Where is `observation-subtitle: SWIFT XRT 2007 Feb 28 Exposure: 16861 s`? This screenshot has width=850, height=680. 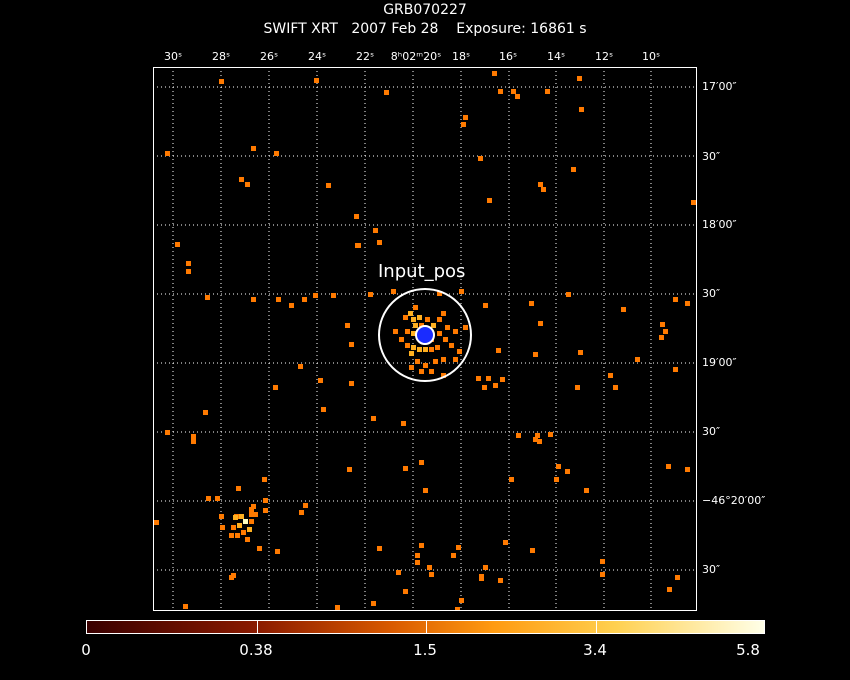
observation-subtitle: SWIFT XRT 2007 Feb 28 Exposure: 16861 s is located at coordinates (425, 29).